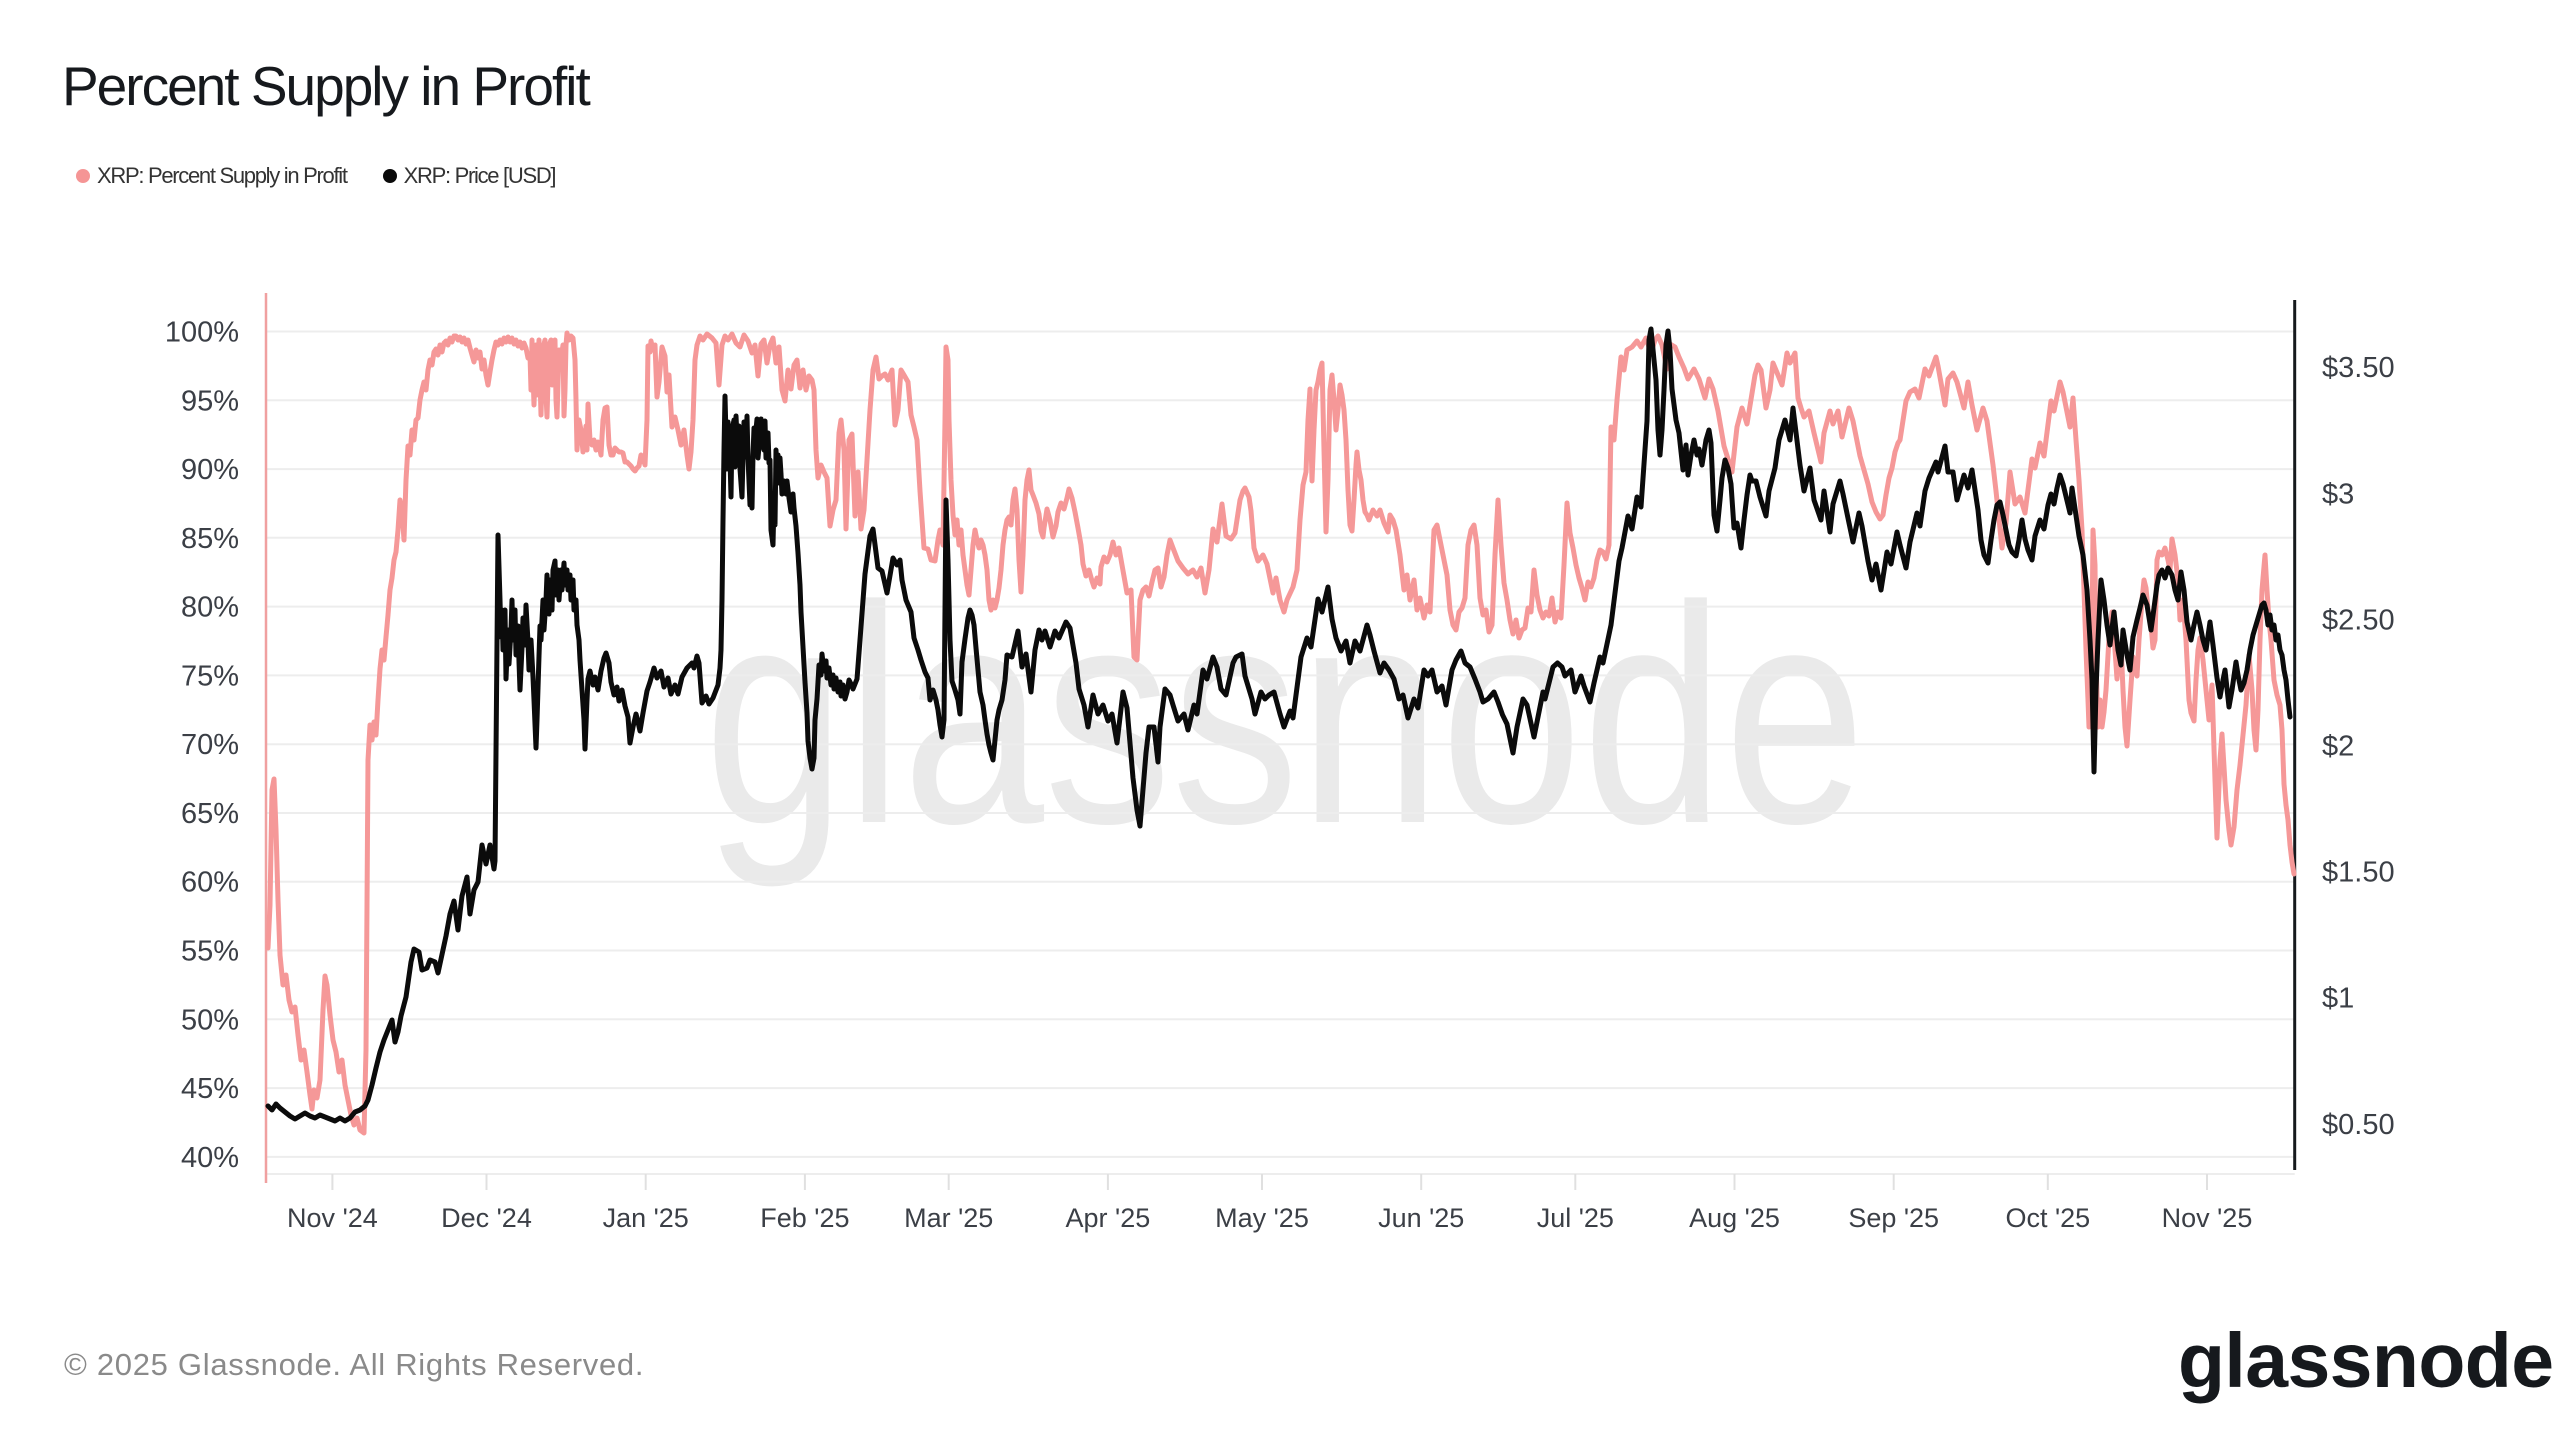 The width and height of the screenshot is (2560, 1440). What do you see at coordinates (804, 1218) in the screenshot?
I see `svg-text: Feb '25` at bounding box center [804, 1218].